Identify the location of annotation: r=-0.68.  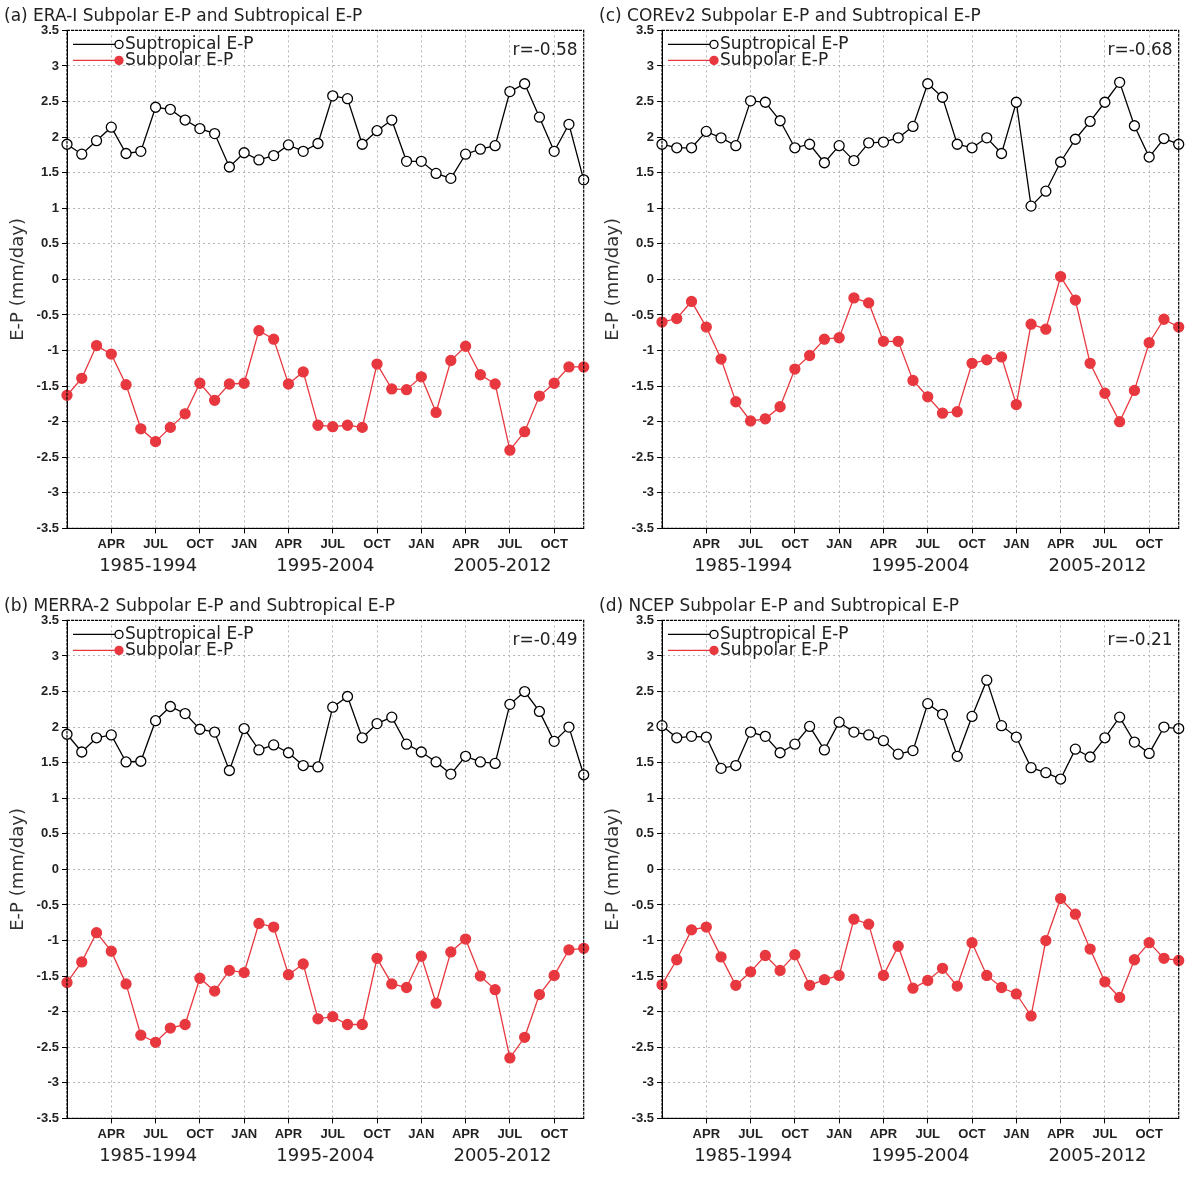
(1140, 48).